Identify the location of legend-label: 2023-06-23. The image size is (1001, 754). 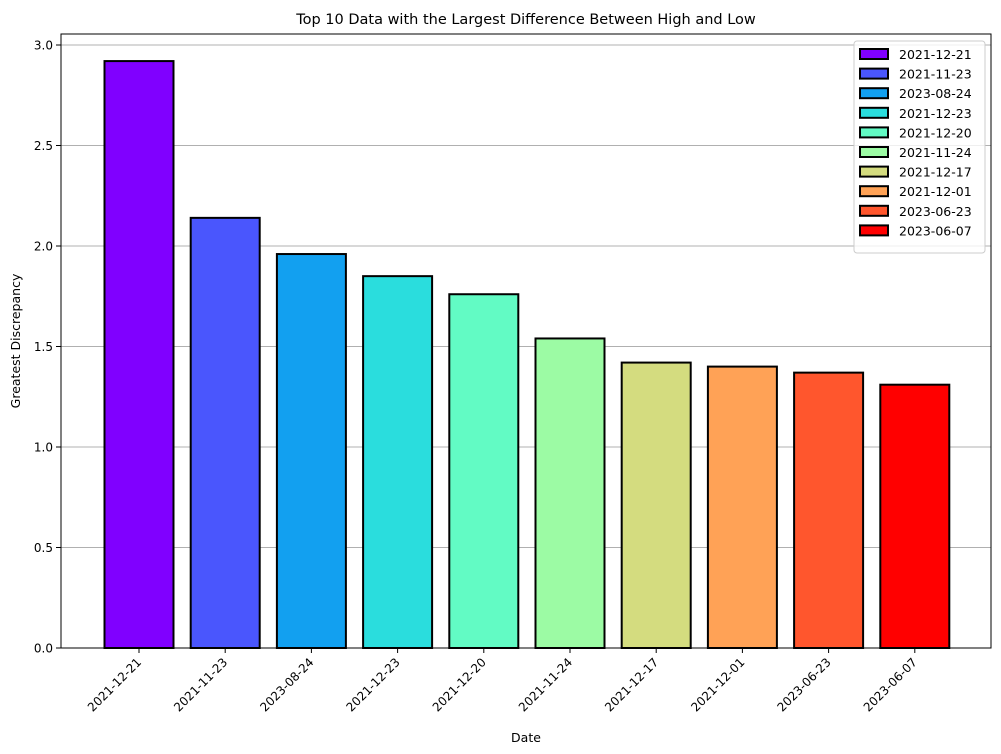
(935, 211).